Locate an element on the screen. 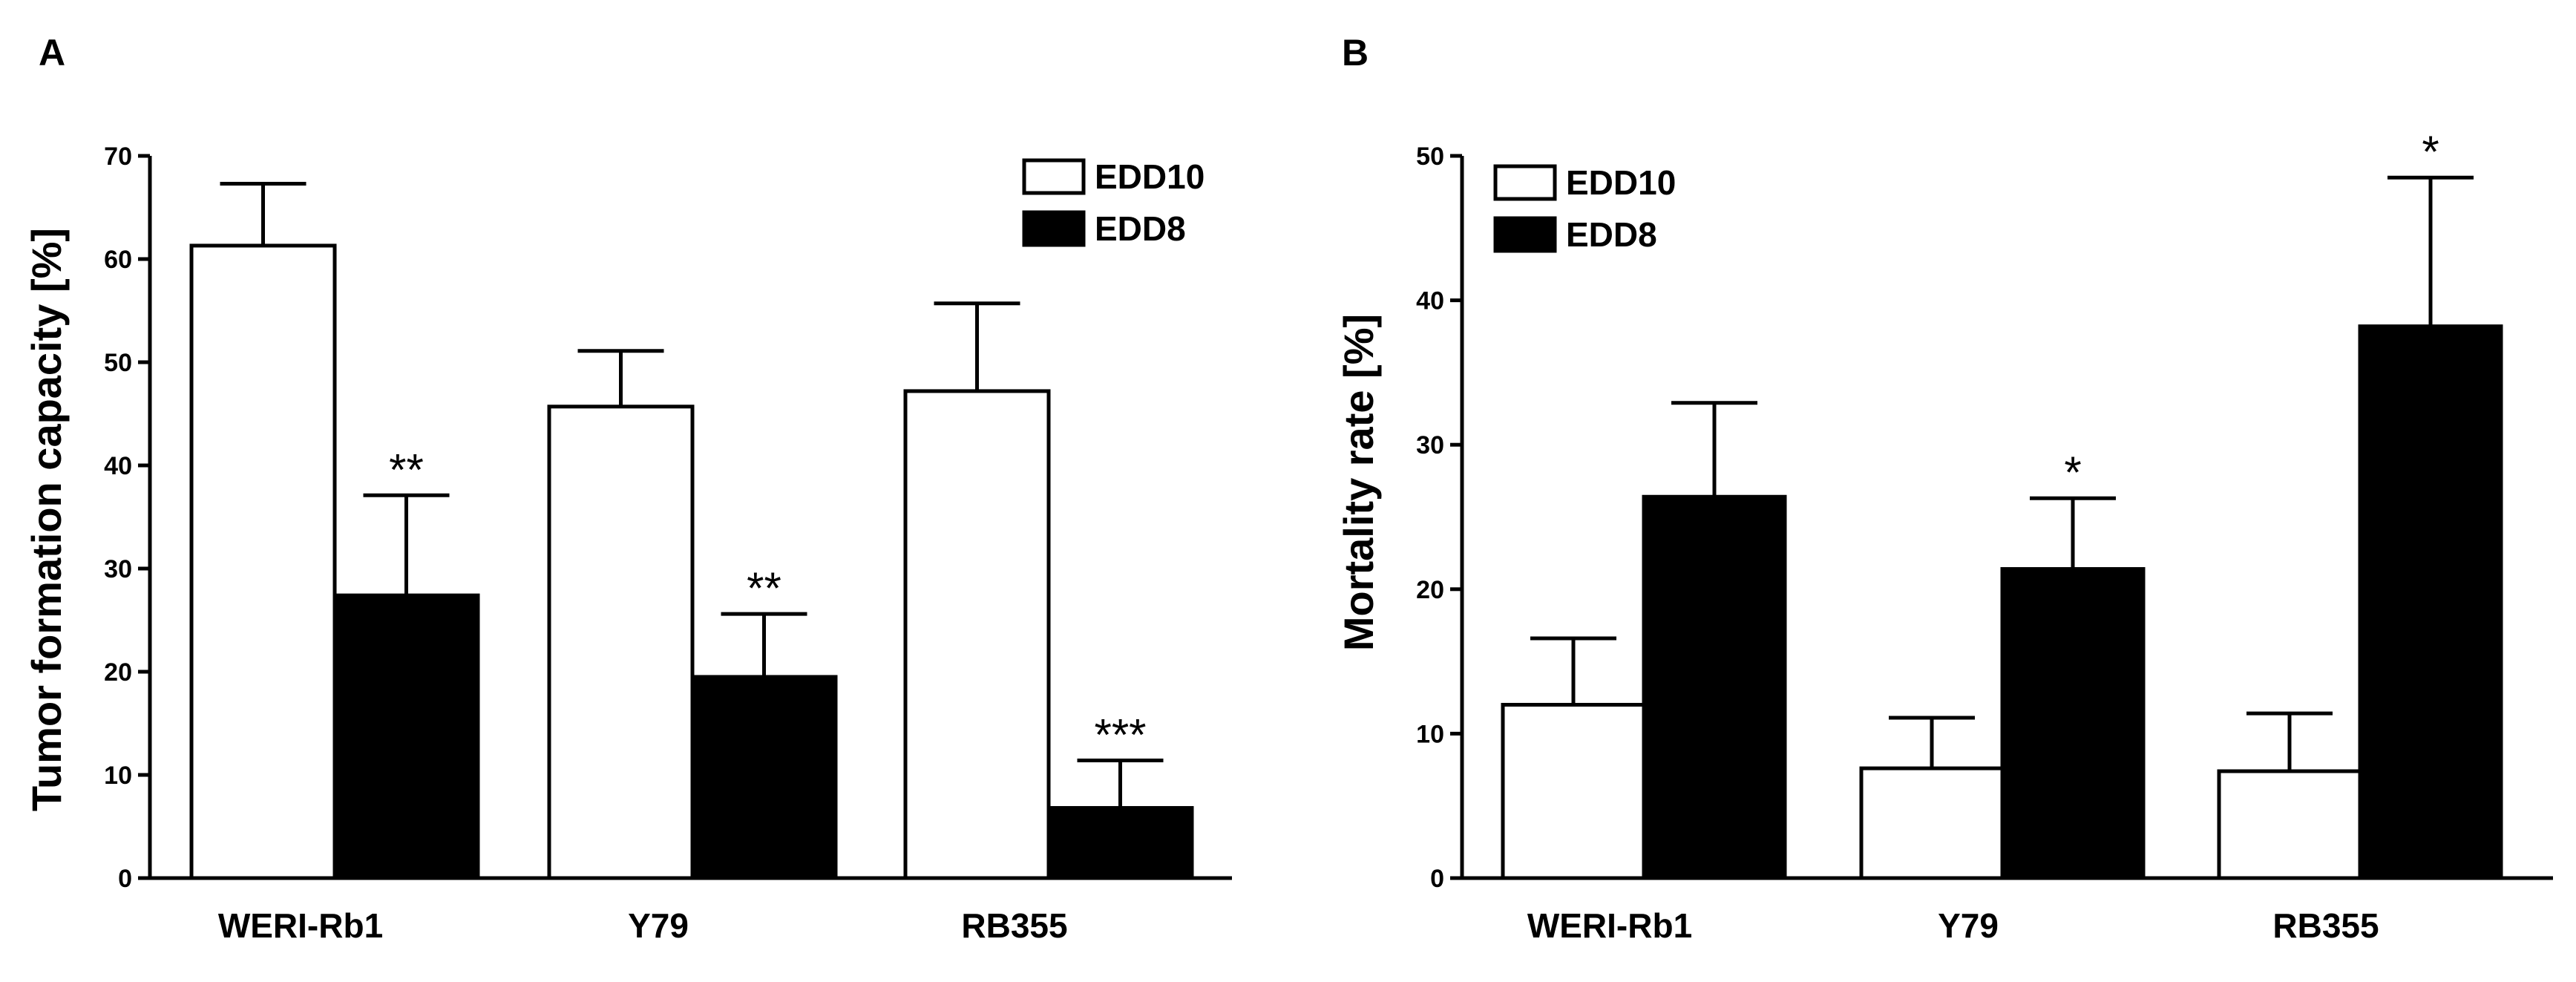 This screenshot has width=2576, height=982. panel-a-y-tick-label: 30 is located at coordinates (118, 569).